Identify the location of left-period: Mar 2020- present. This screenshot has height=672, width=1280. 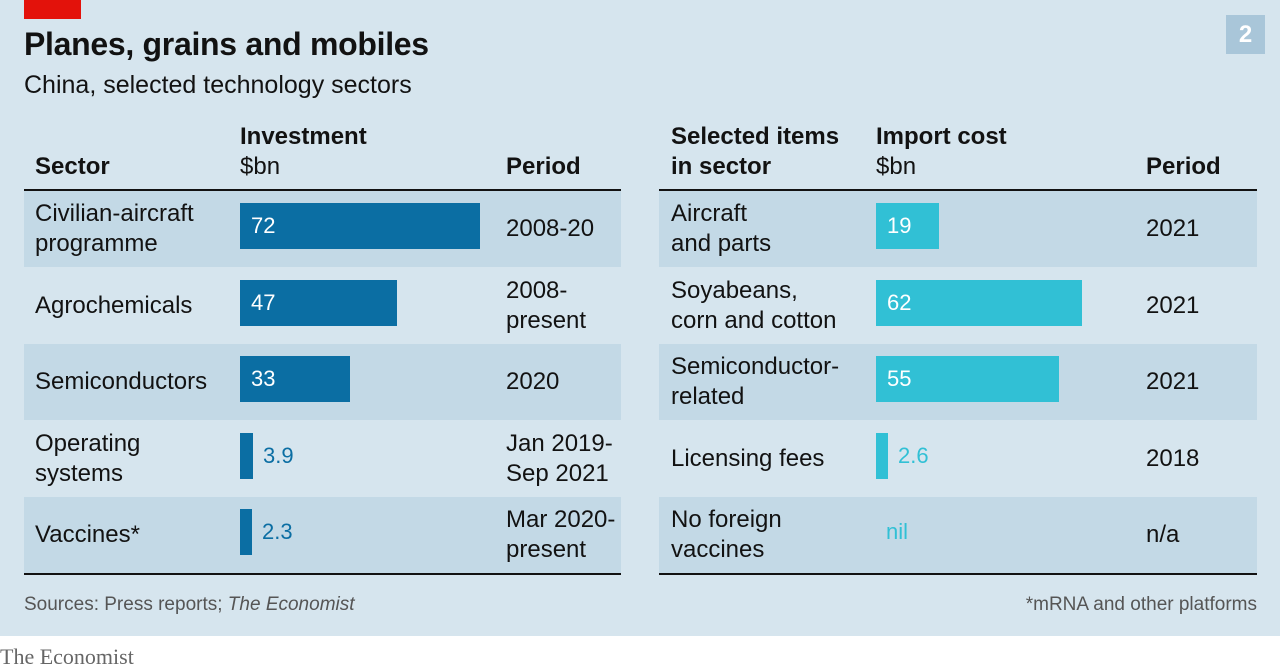
(561, 534).